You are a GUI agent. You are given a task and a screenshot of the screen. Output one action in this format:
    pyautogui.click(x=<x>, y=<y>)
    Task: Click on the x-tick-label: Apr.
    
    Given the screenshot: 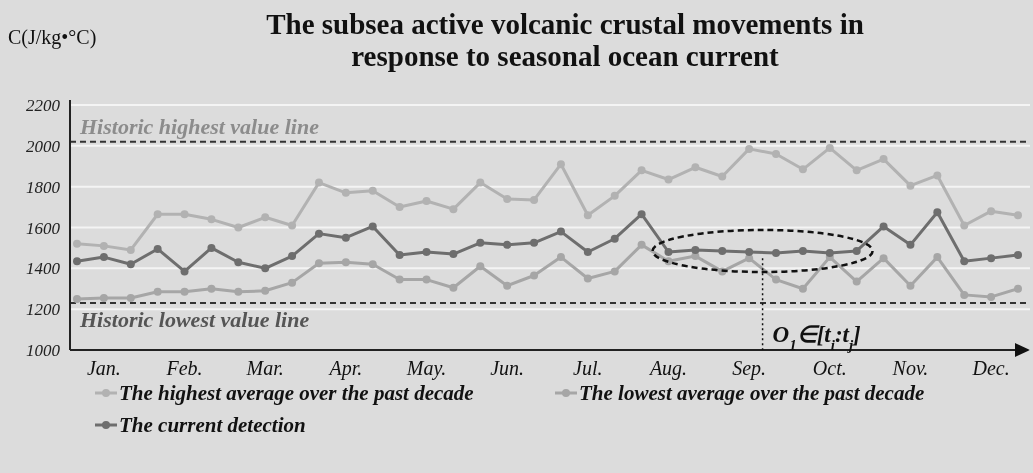 What is the action you would take?
    pyautogui.click(x=345, y=368)
    